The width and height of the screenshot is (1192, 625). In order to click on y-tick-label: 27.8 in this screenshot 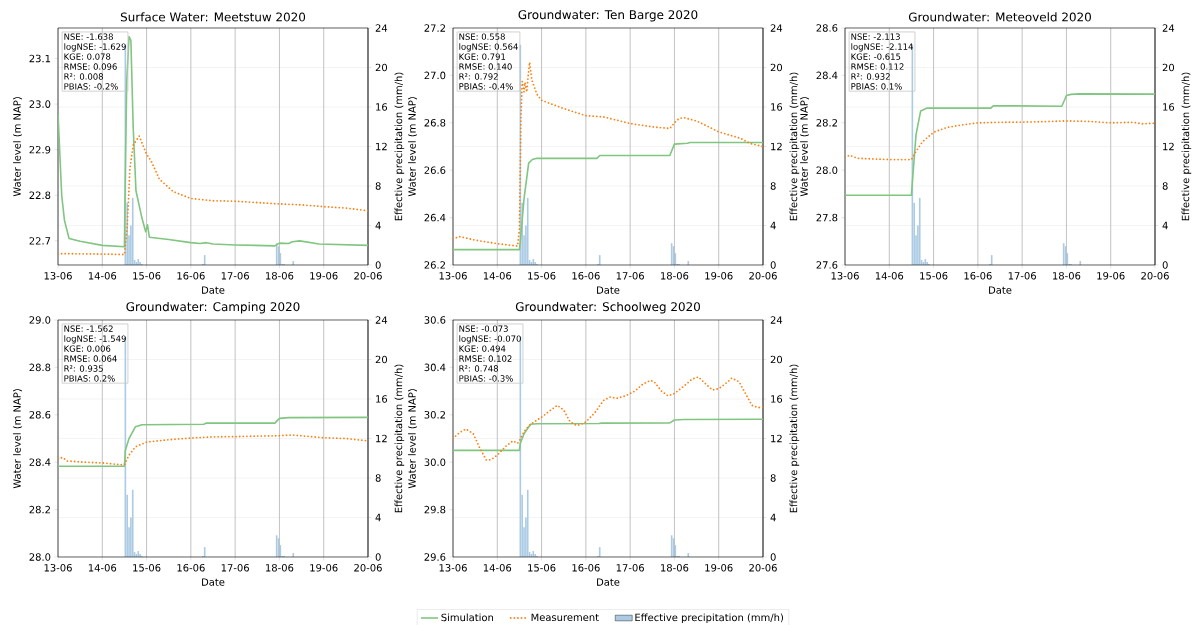, I will do `click(827, 217)`.